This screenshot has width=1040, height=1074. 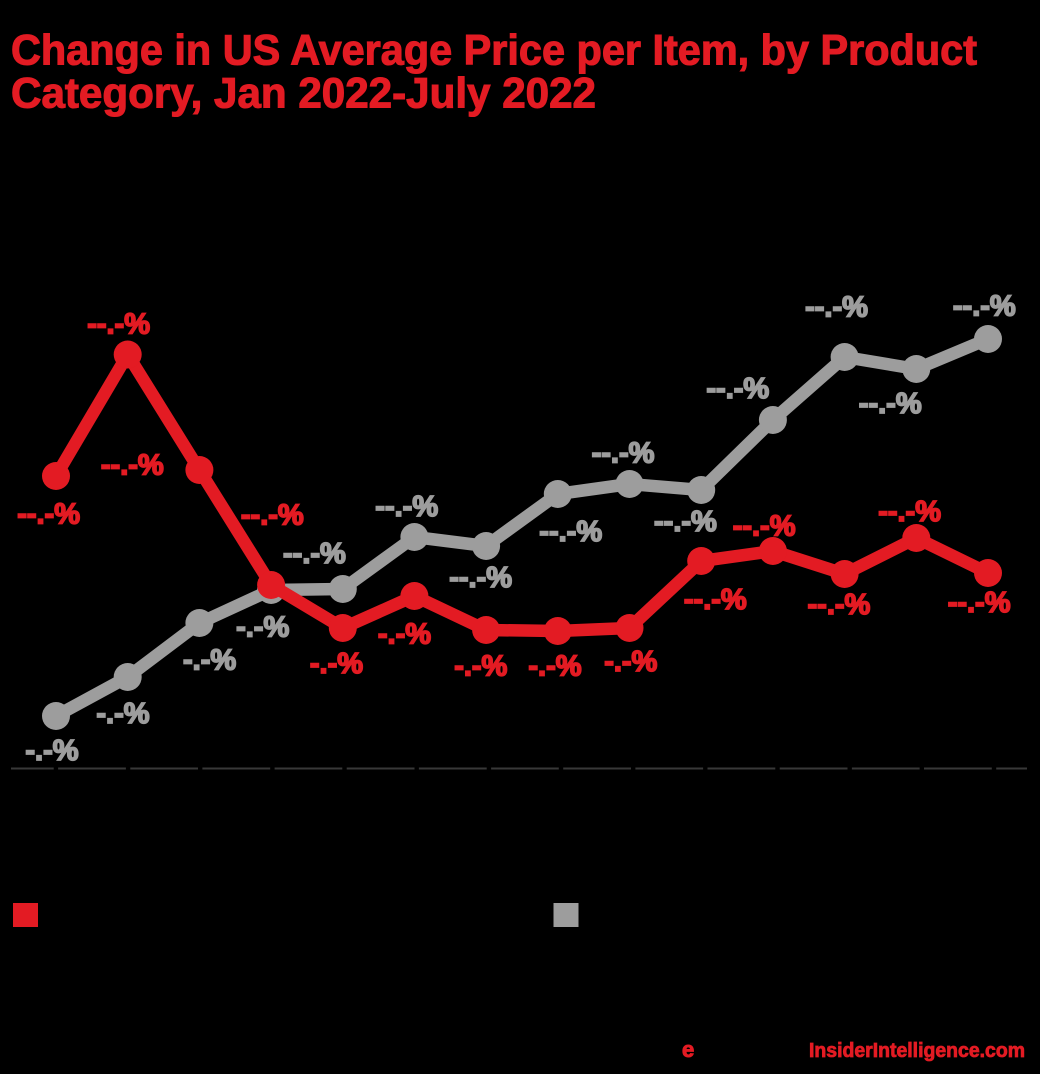 What do you see at coordinates (917, 1051) in the screenshot?
I see `svg-text: InsiderIntelligence.com` at bounding box center [917, 1051].